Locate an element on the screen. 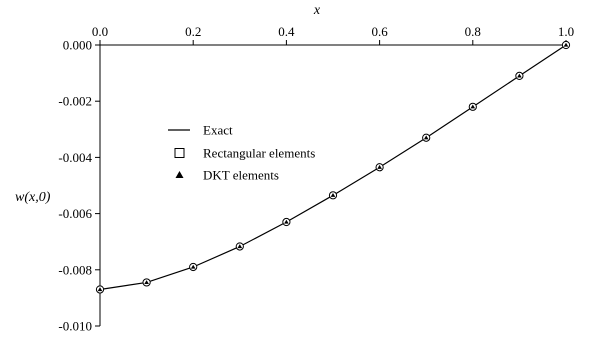 The height and width of the screenshot is (340, 610). x-tick-label: 0.4 is located at coordinates (286, 31).